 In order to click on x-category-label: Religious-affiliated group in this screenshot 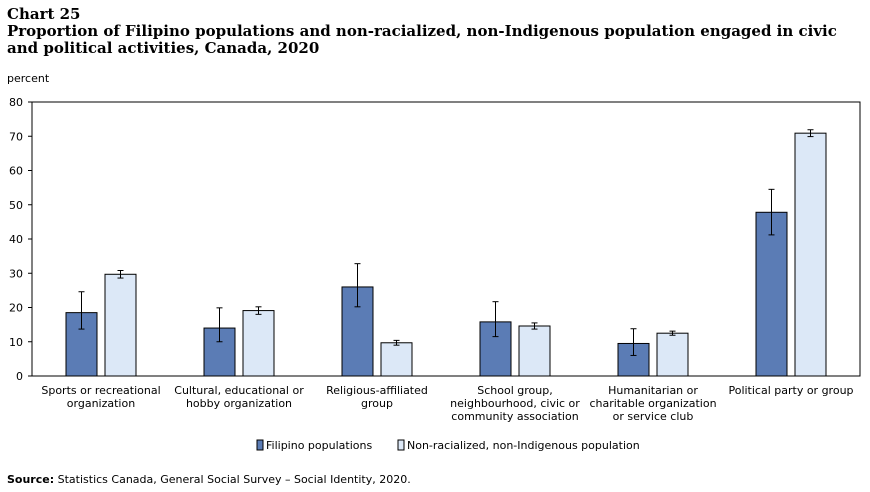, I will do `click(377, 397)`.